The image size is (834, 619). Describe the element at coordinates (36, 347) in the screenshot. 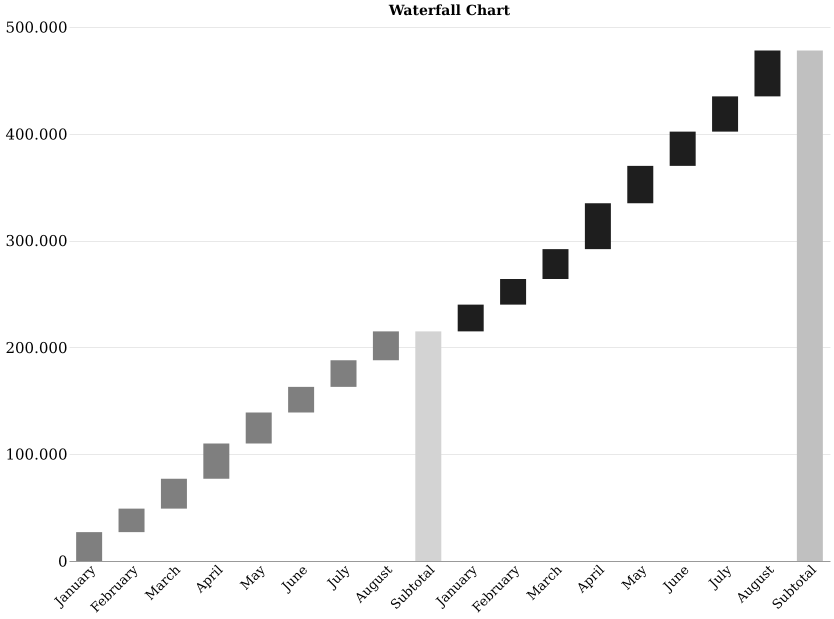

I see `y-tick-label: 200.000` at that location.